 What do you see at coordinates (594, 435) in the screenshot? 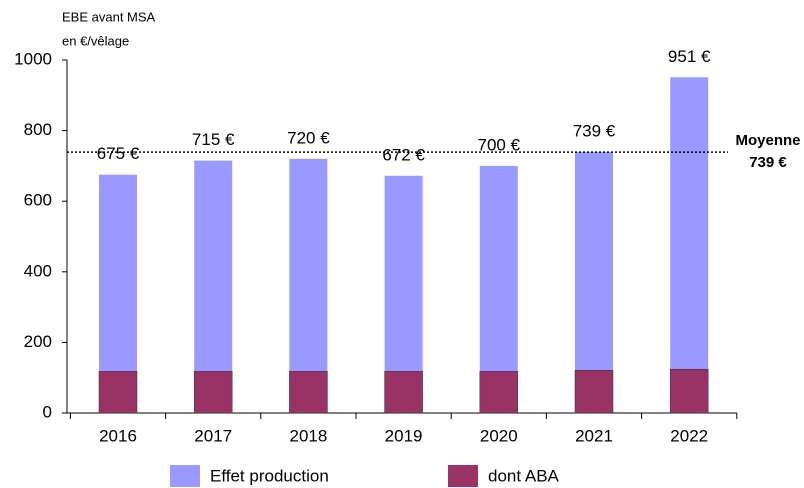
I see `x-tick-label: 2021` at bounding box center [594, 435].